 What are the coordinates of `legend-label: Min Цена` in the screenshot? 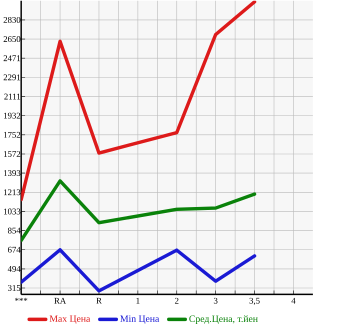 It's located at (140, 320).